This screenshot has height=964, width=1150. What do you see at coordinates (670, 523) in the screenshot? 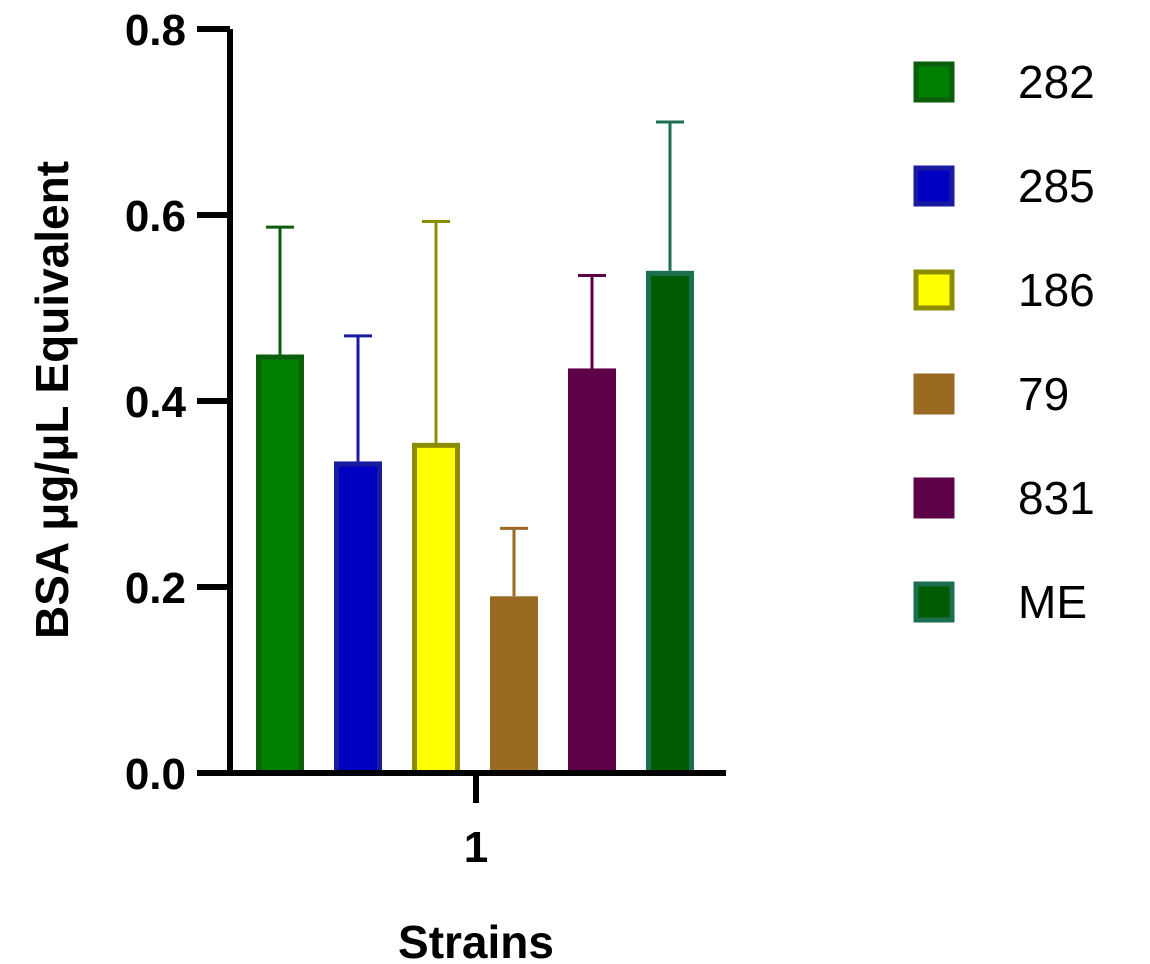
I see `bar-ME` at bounding box center [670, 523].